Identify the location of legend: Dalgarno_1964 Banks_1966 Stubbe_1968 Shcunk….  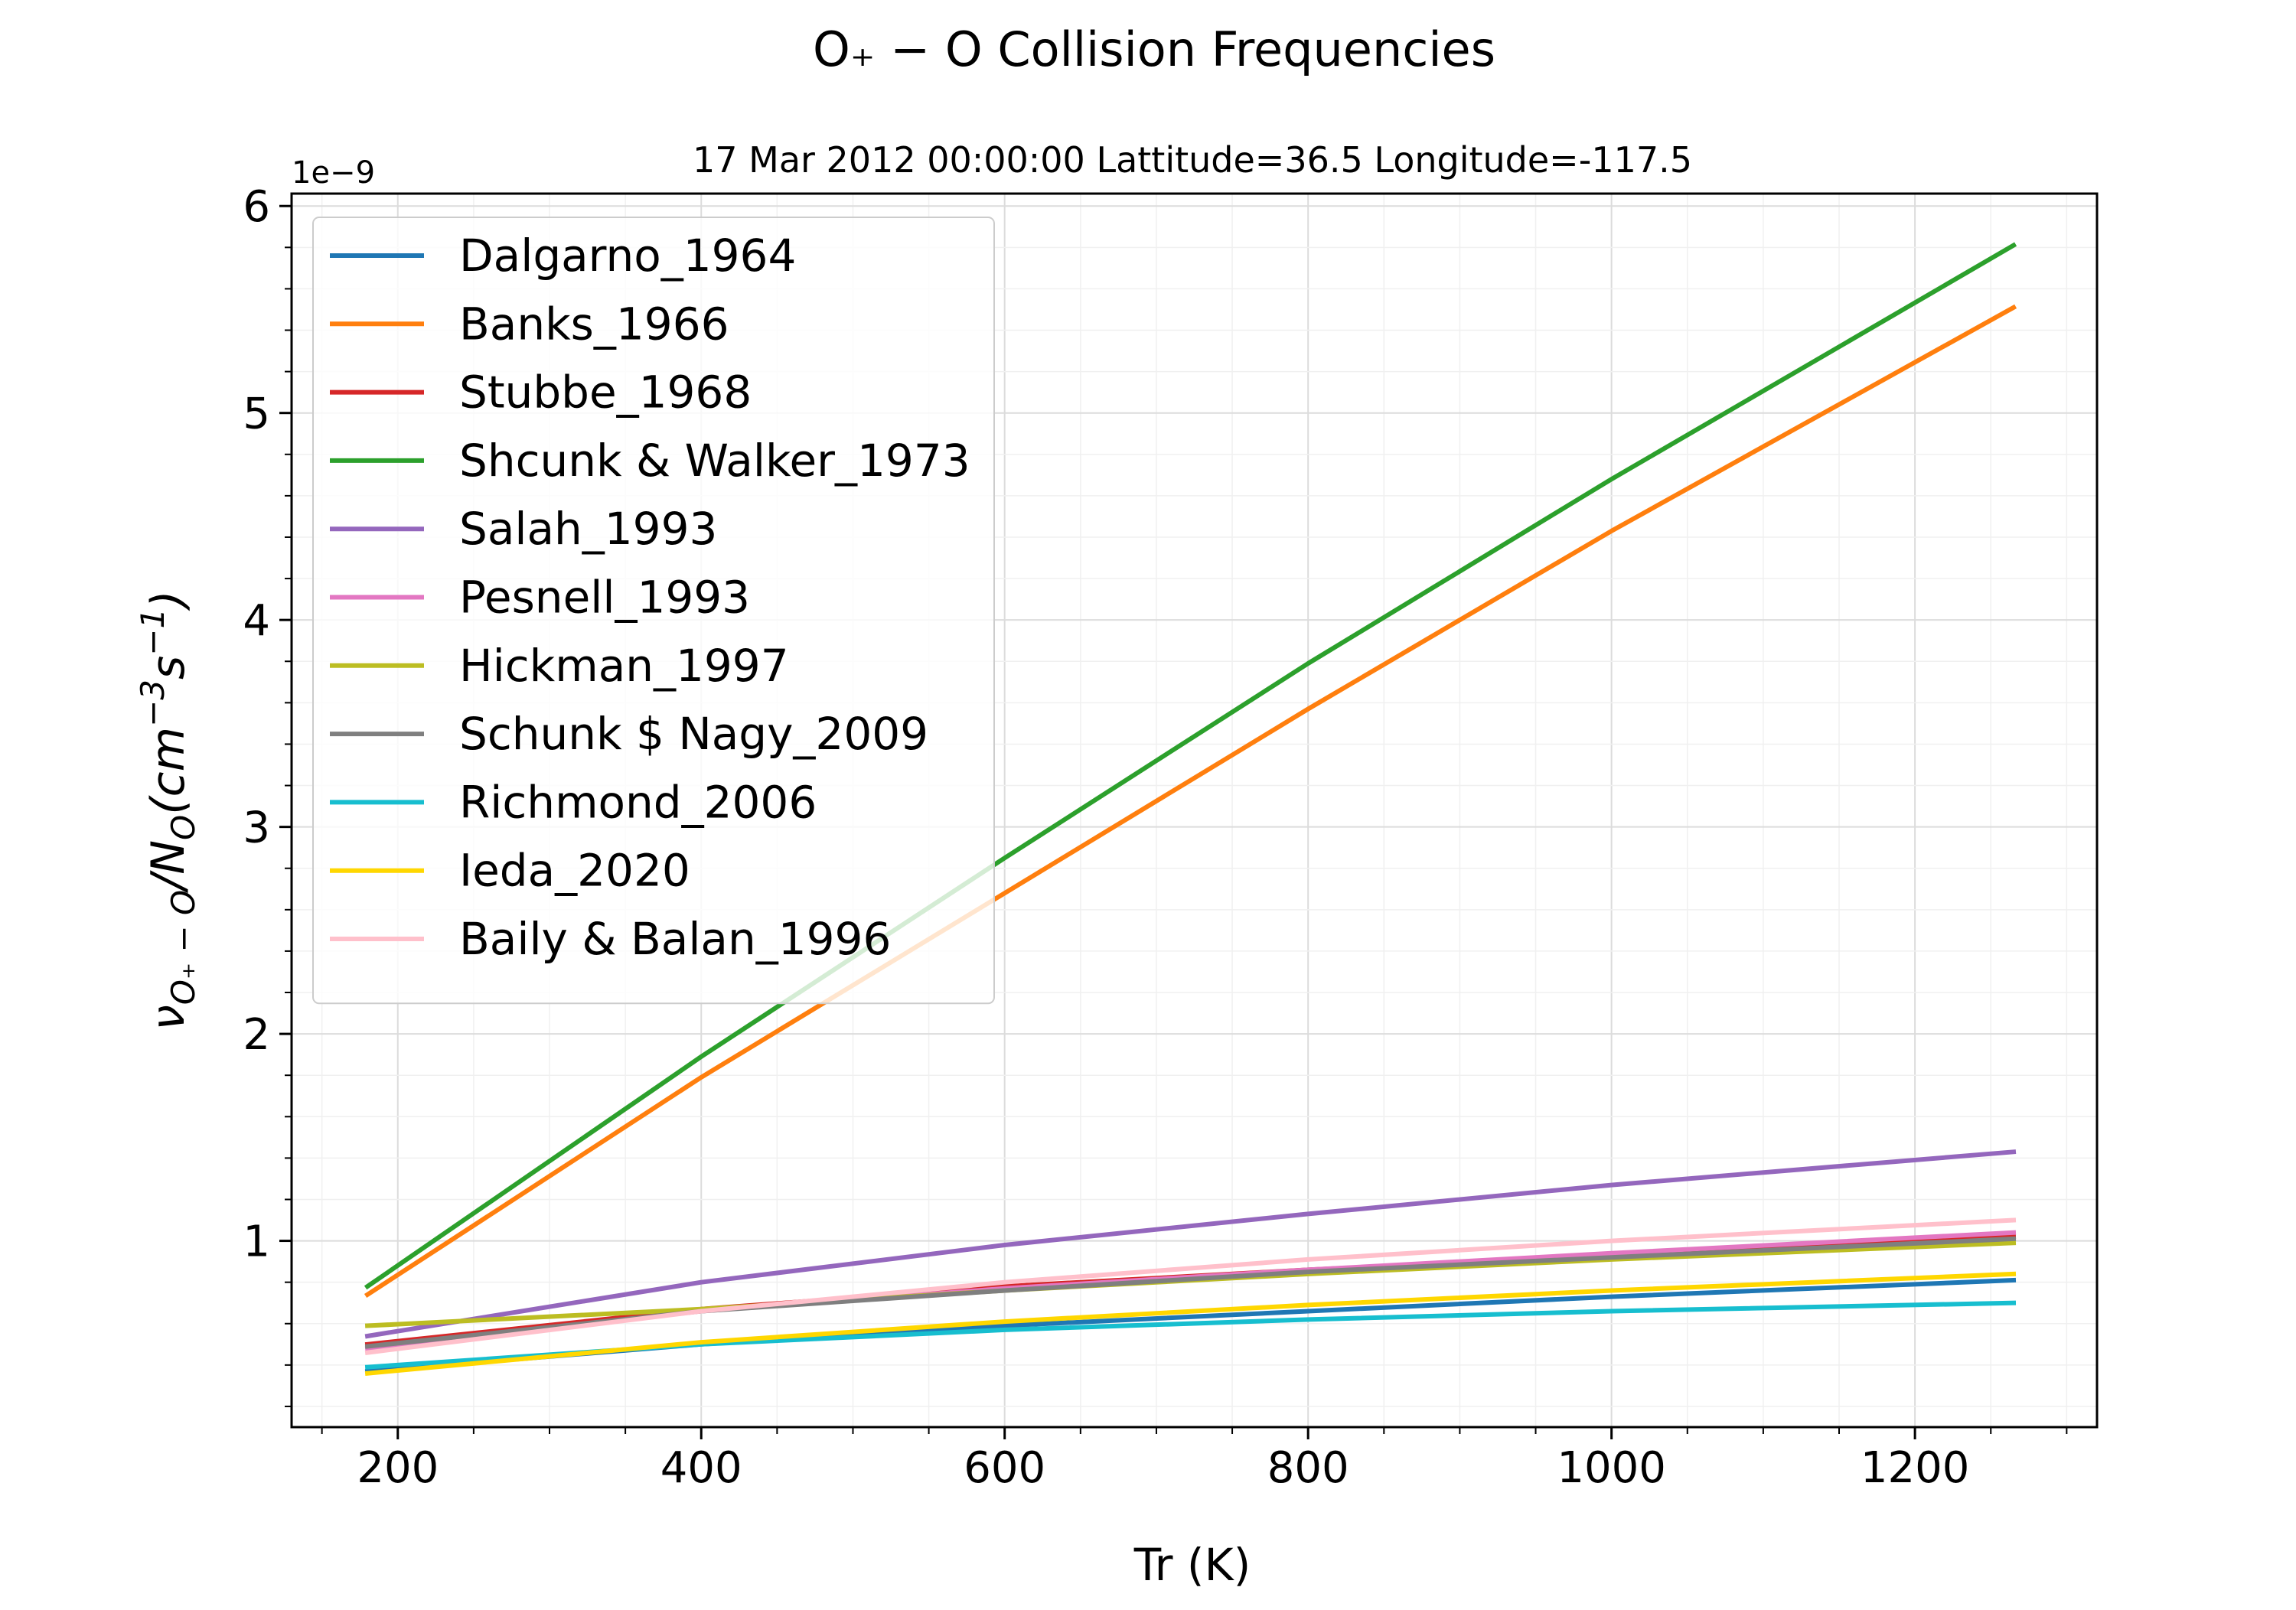
(653, 611).